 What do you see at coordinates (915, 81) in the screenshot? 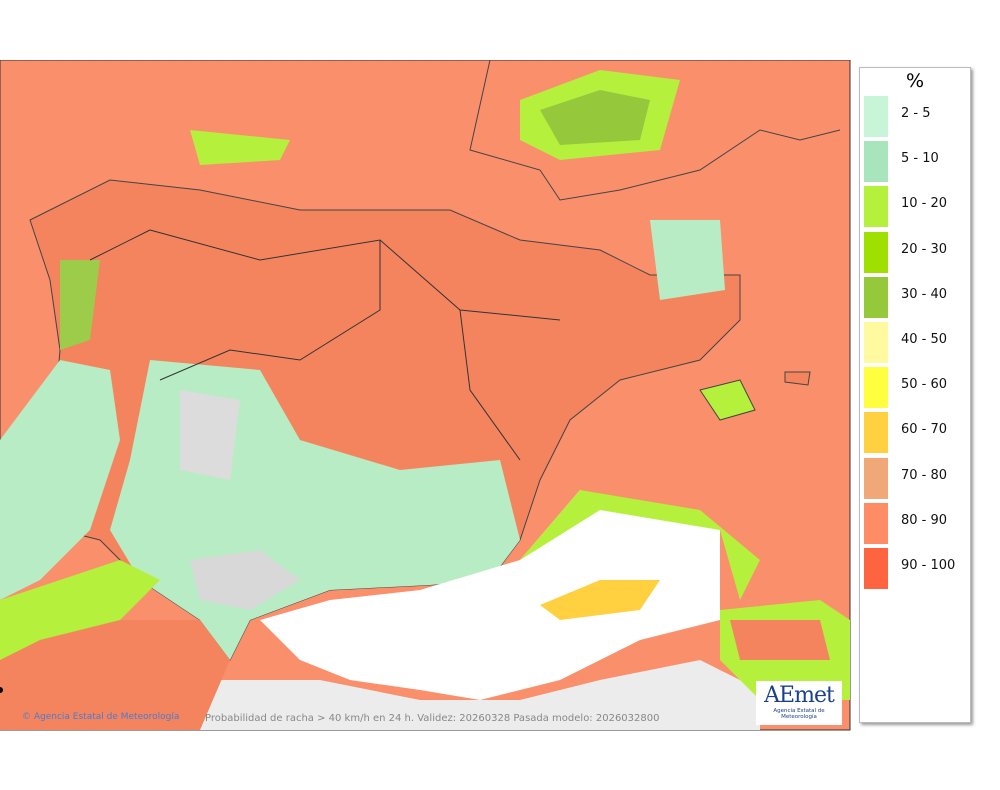
I see `legend-title: %` at bounding box center [915, 81].